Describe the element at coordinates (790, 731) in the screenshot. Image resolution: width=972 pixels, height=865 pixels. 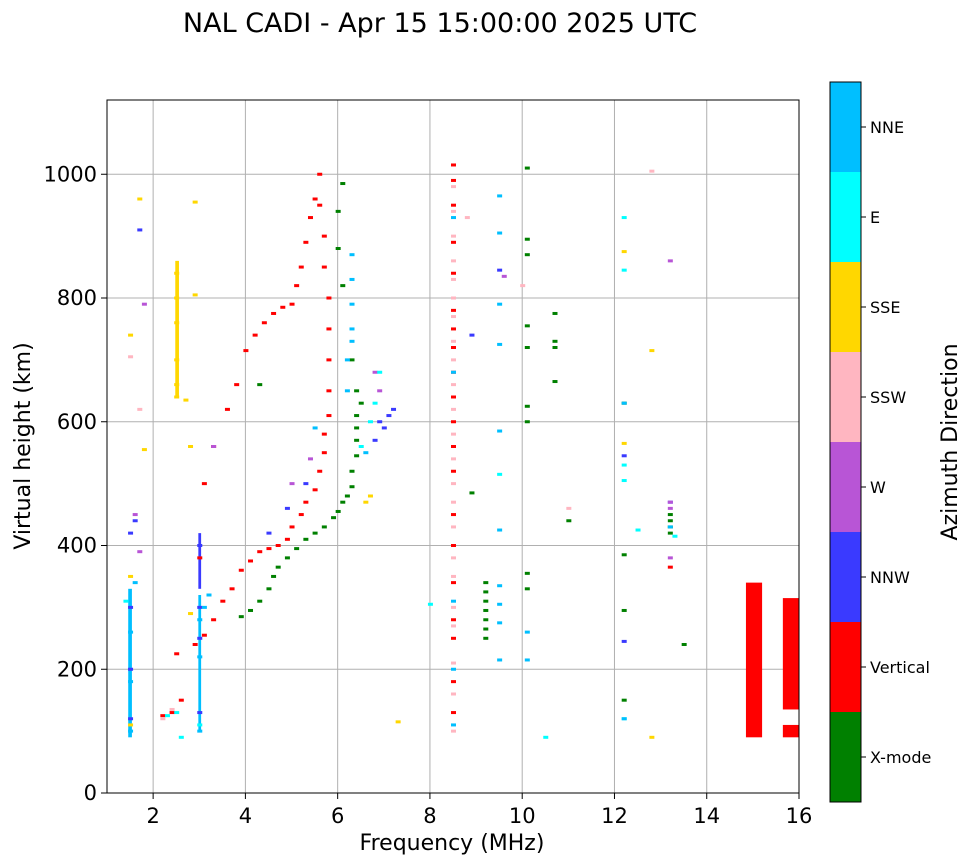
I see `data-block-vertical` at that location.